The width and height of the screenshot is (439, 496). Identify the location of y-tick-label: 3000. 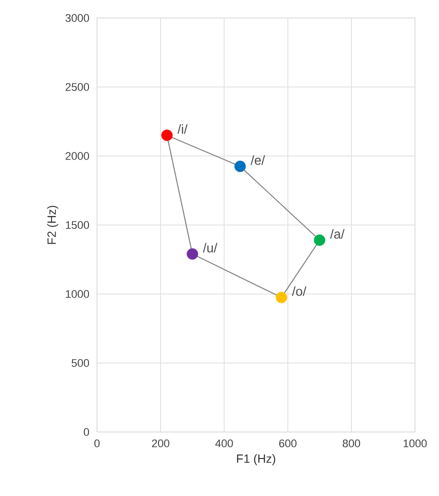
(78, 18).